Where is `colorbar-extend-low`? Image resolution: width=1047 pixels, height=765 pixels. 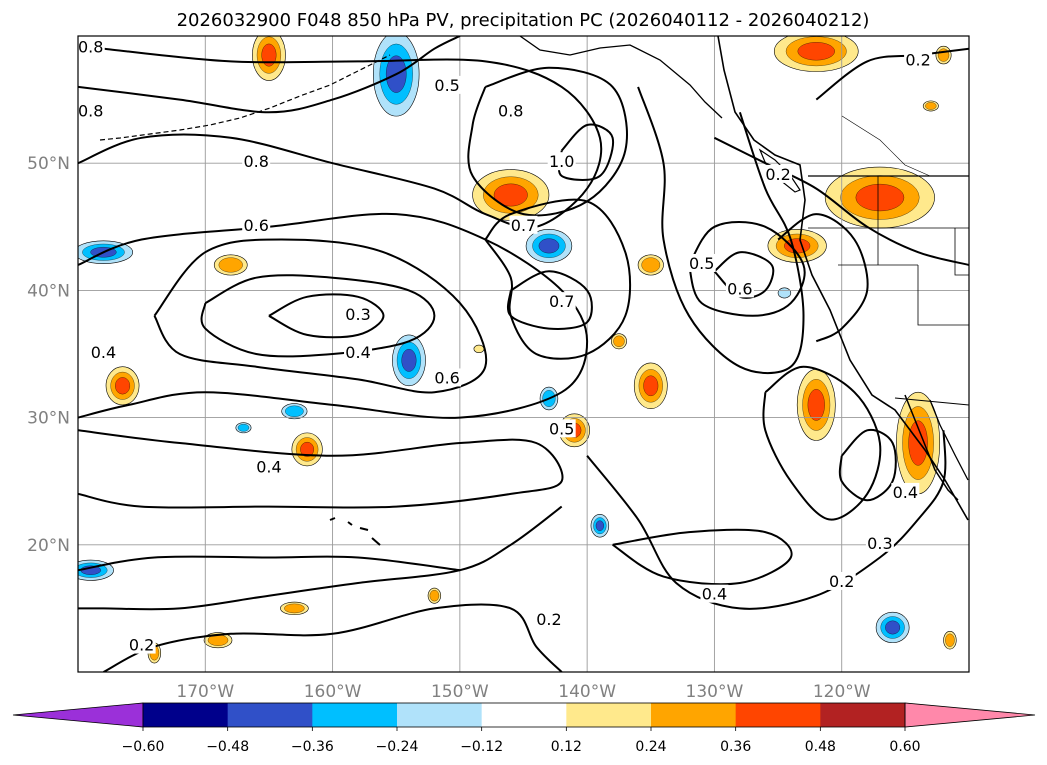 colorbar-extend-low is located at coordinates (78, 715).